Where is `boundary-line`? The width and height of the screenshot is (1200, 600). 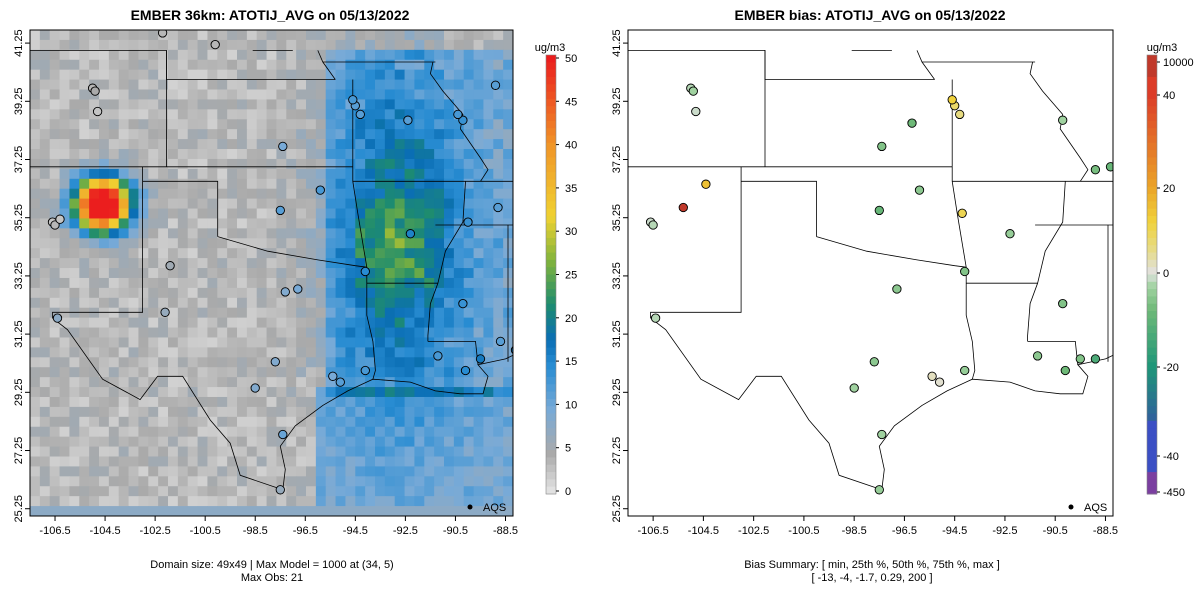
boundary-line is located at coordinates (180, 208).